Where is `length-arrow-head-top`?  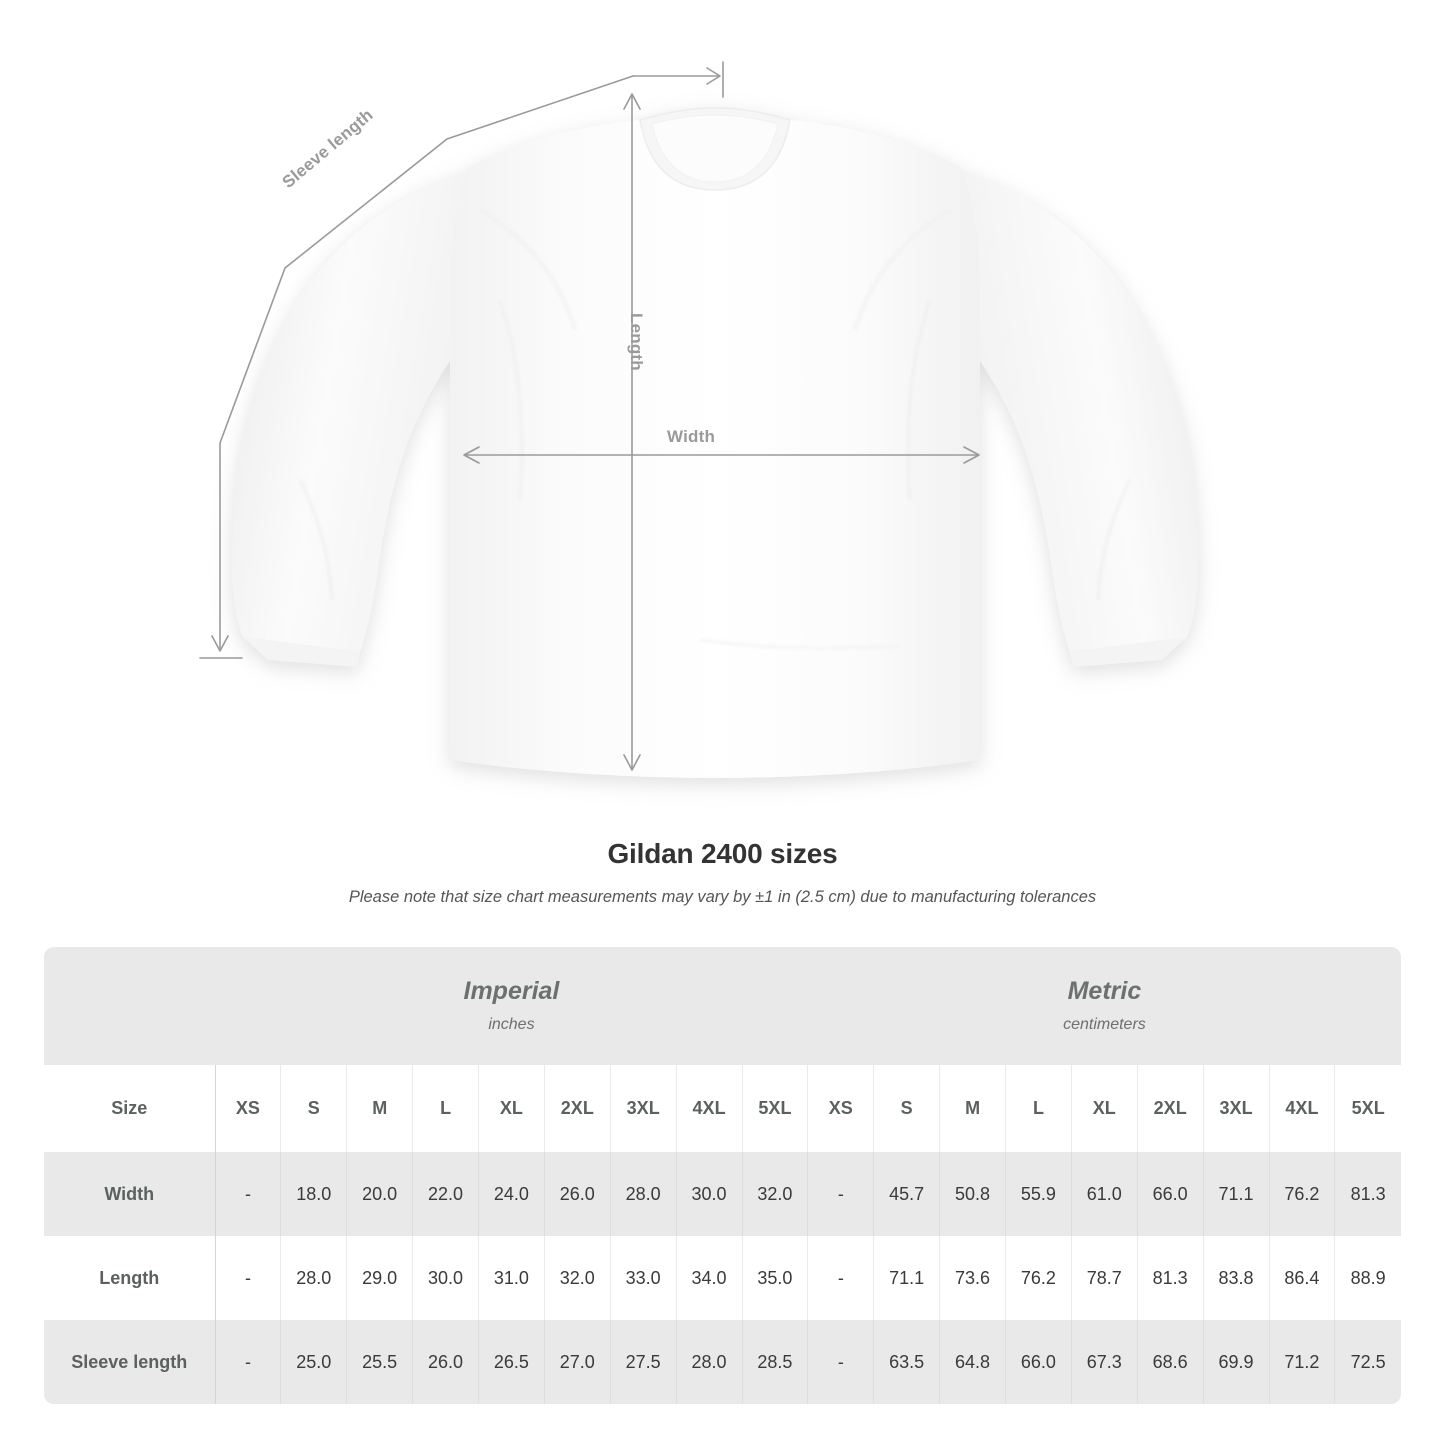 length-arrow-head-top is located at coordinates (632, 101).